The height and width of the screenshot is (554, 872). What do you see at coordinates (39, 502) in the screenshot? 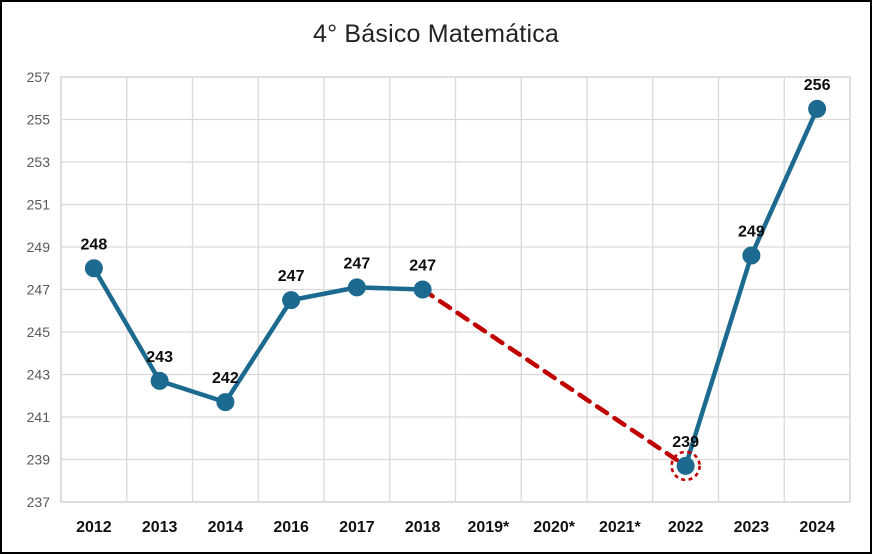
I see `y-axis-label-237: 237` at bounding box center [39, 502].